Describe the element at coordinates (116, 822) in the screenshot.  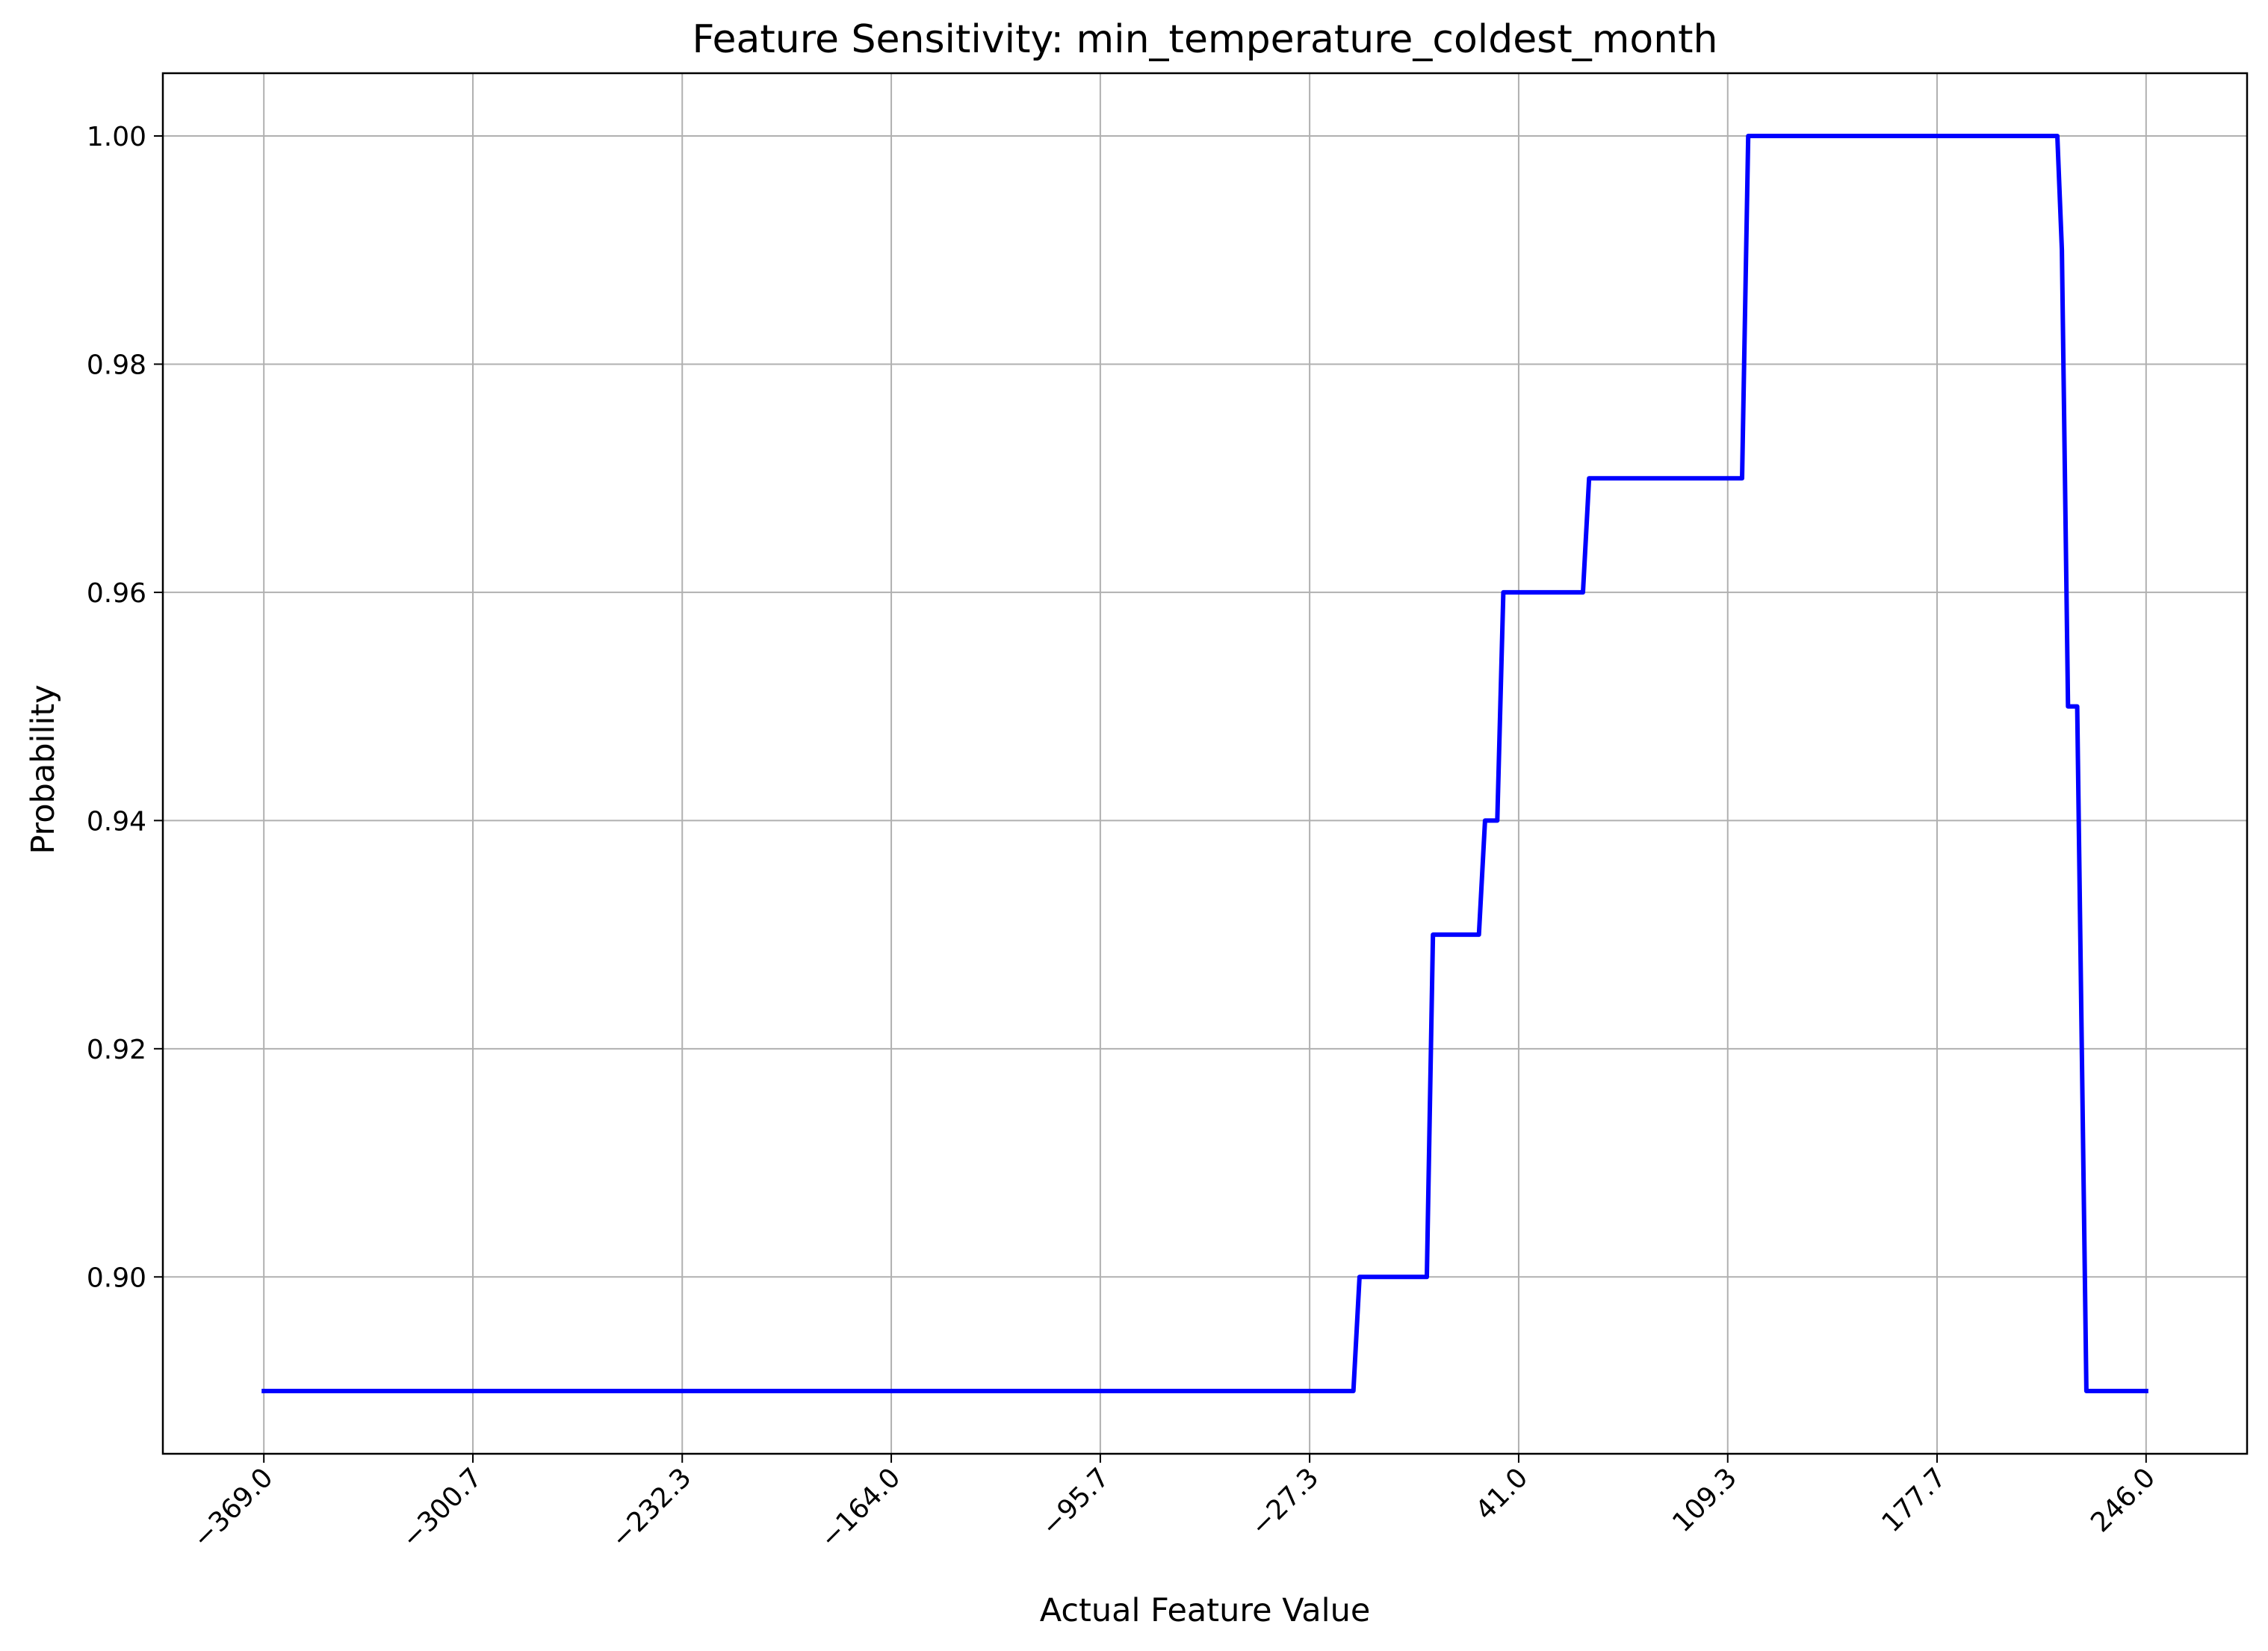
I see `y-tick-label: 0.94` at that location.